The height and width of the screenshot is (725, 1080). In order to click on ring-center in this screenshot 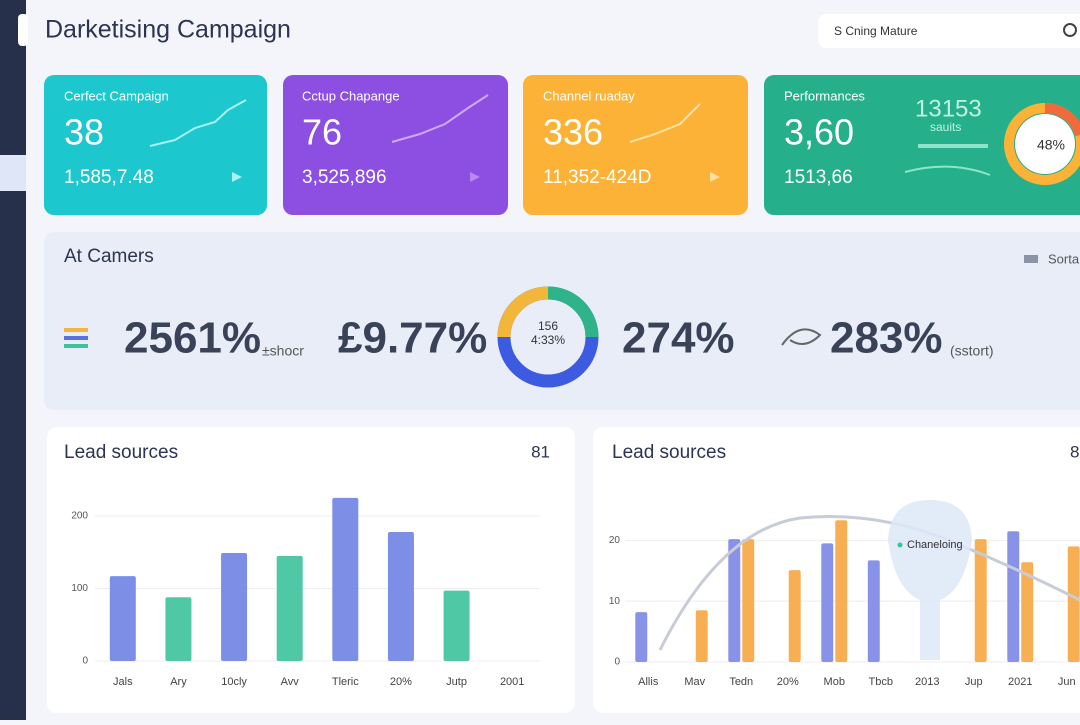, I will do `click(1045, 144)`.